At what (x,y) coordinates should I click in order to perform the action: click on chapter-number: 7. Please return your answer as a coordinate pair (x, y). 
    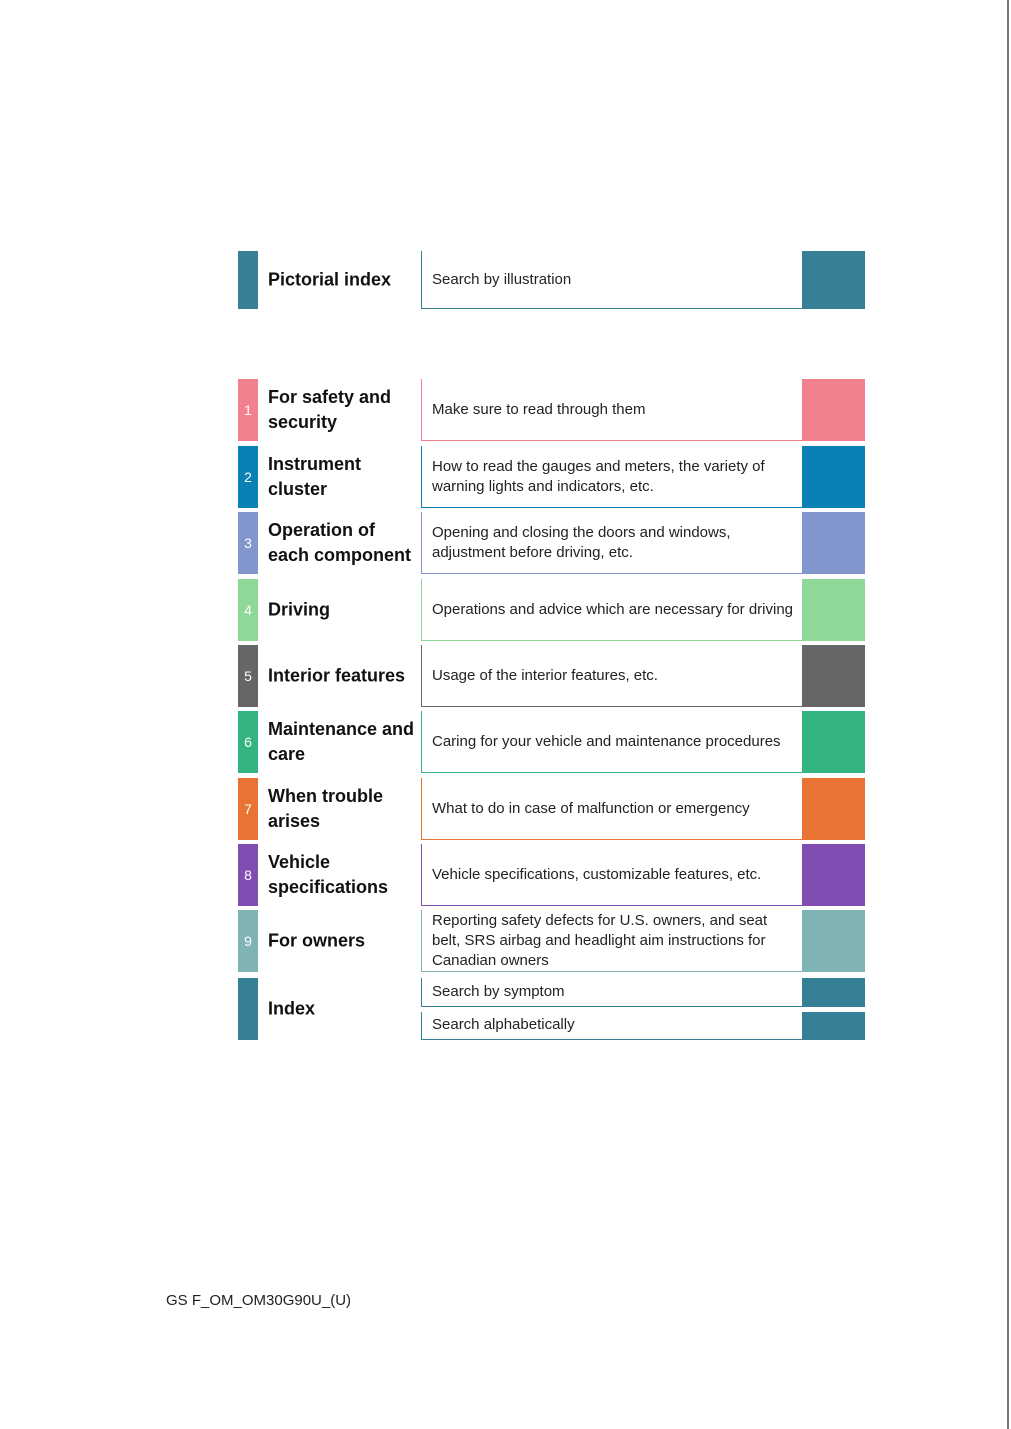
    Looking at the image, I should click on (248, 809).